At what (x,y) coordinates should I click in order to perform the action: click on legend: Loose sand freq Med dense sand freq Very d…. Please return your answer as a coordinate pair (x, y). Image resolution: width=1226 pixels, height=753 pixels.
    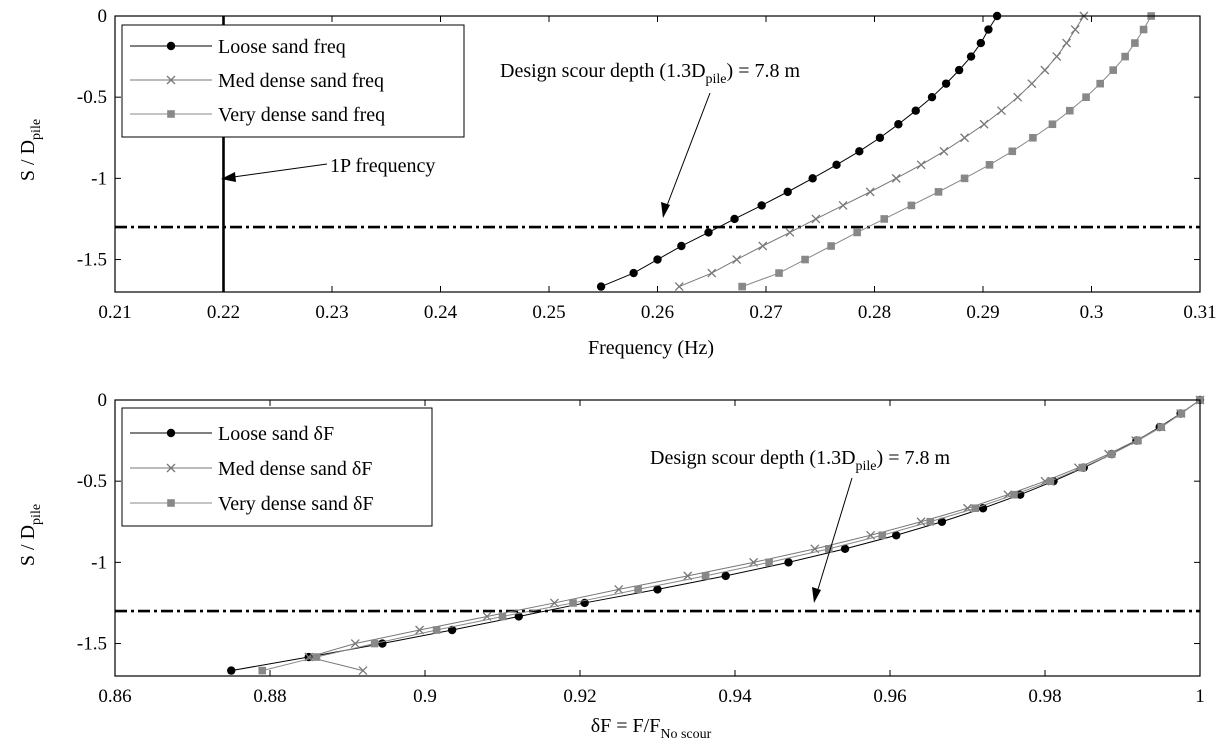
    Looking at the image, I should click on (293, 81).